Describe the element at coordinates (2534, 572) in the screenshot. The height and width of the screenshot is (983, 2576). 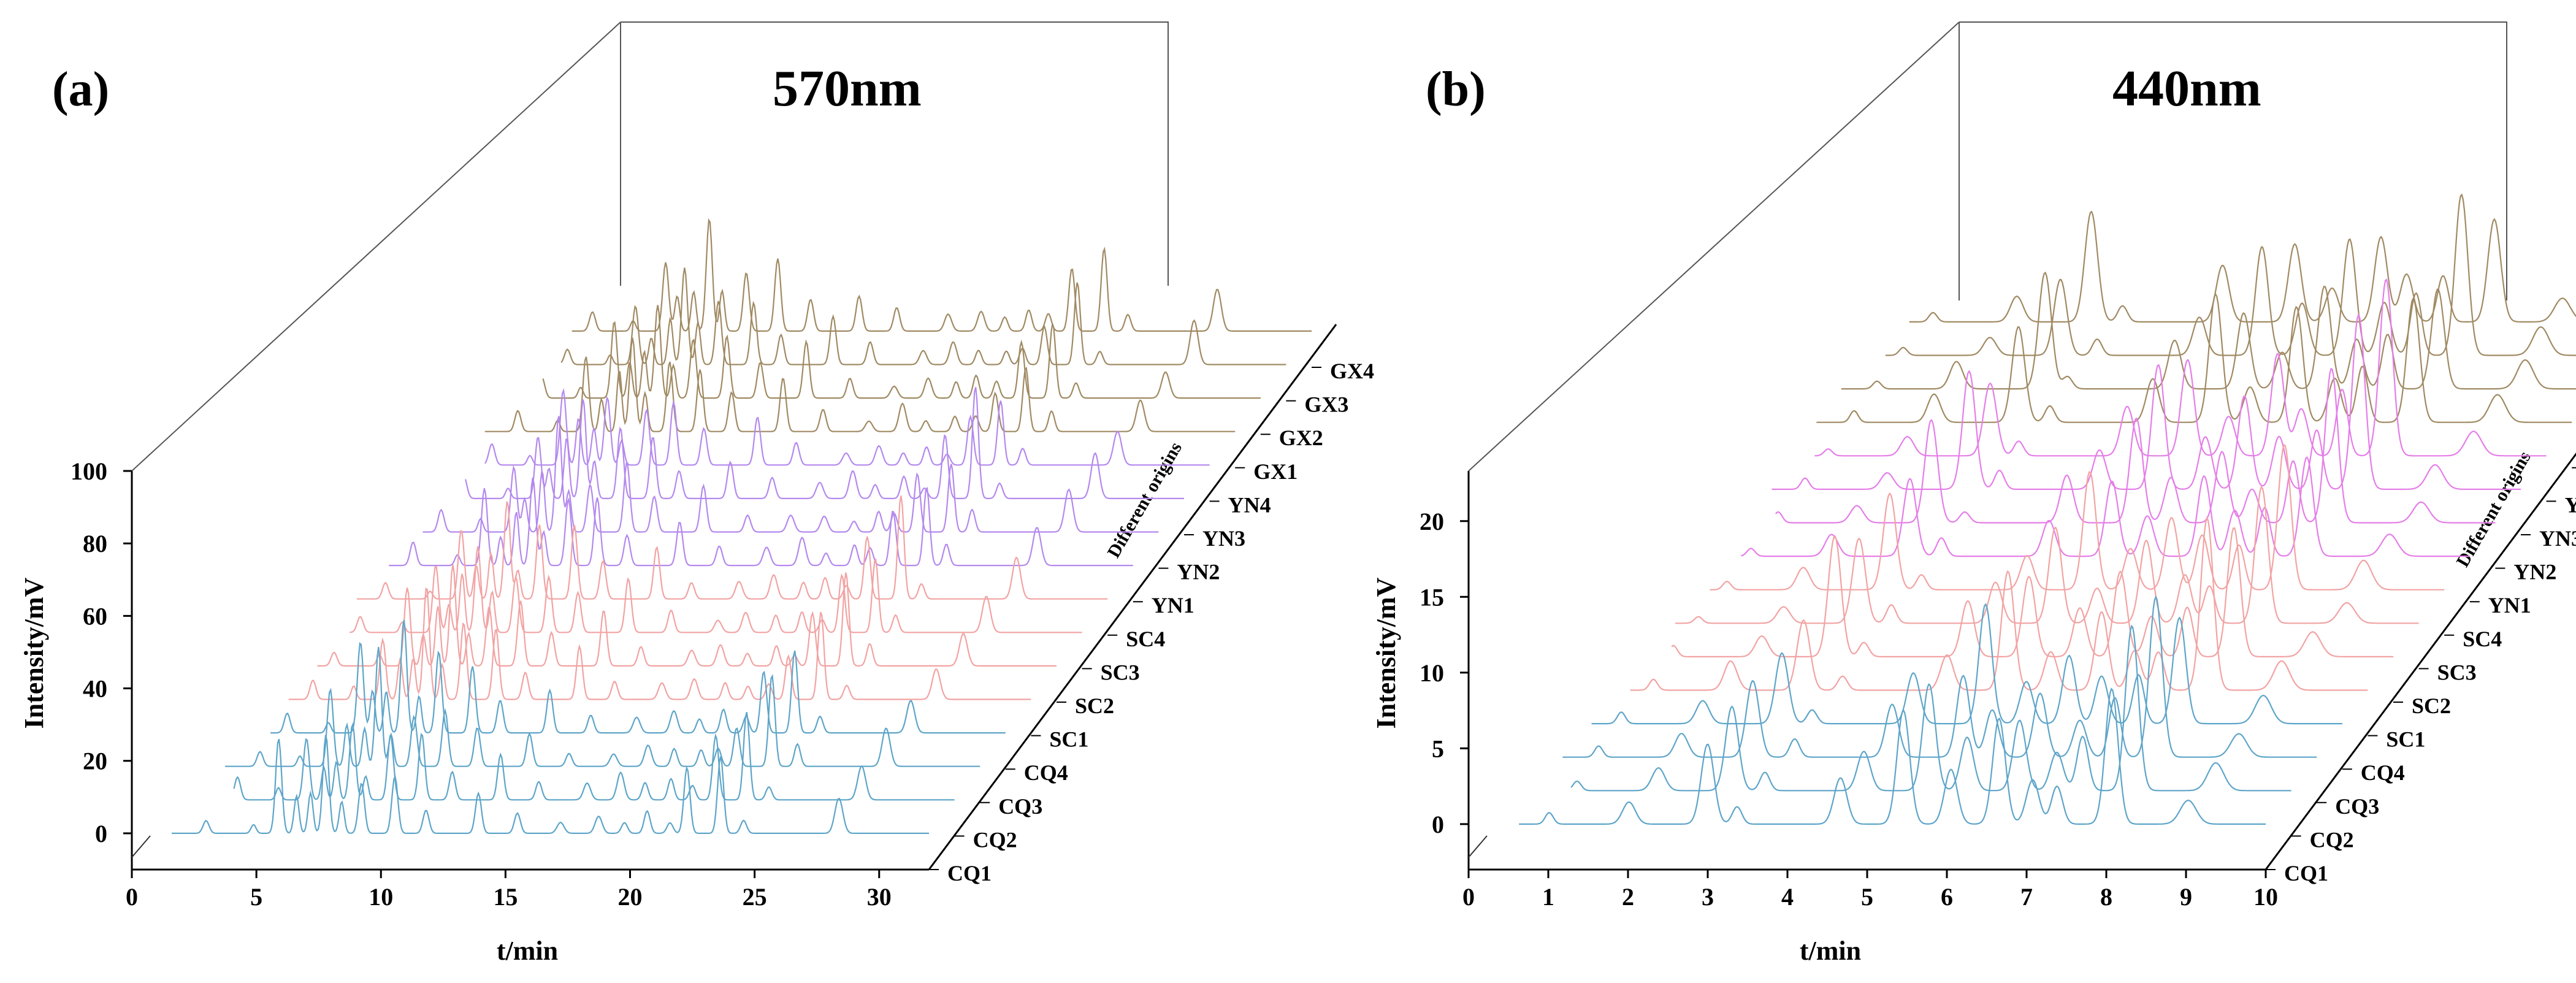
I see `series-label-yn2: YN2` at that location.